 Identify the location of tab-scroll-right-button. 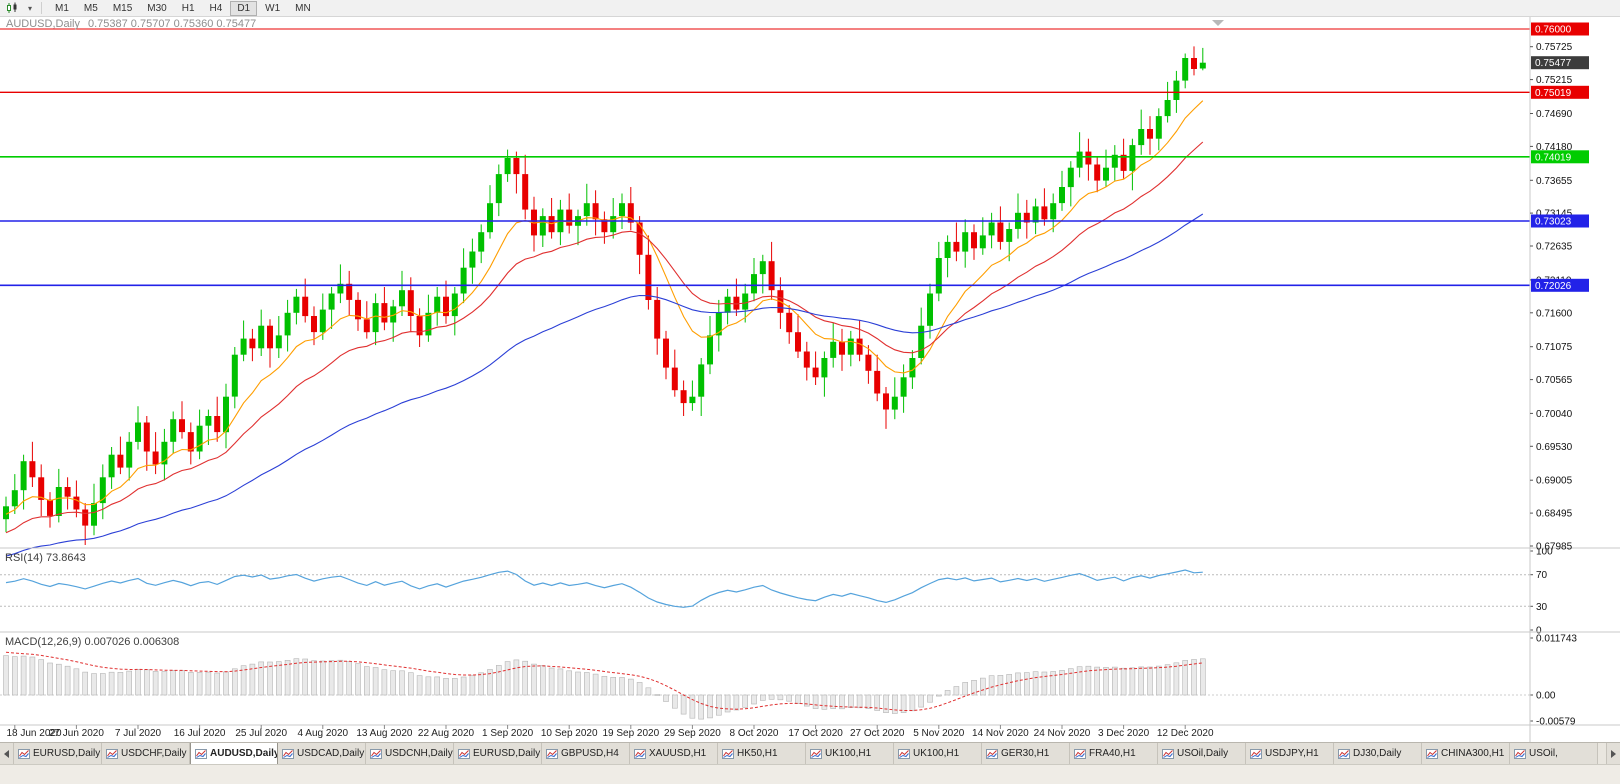
(1613, 753).